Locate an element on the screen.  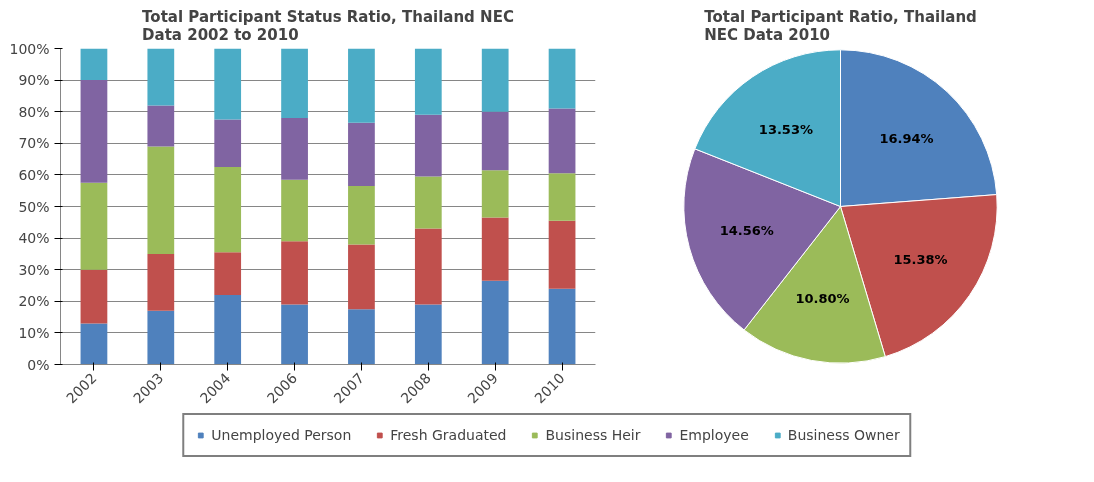
legend-label: Unemployed Person is located at coordinates (281, 435).